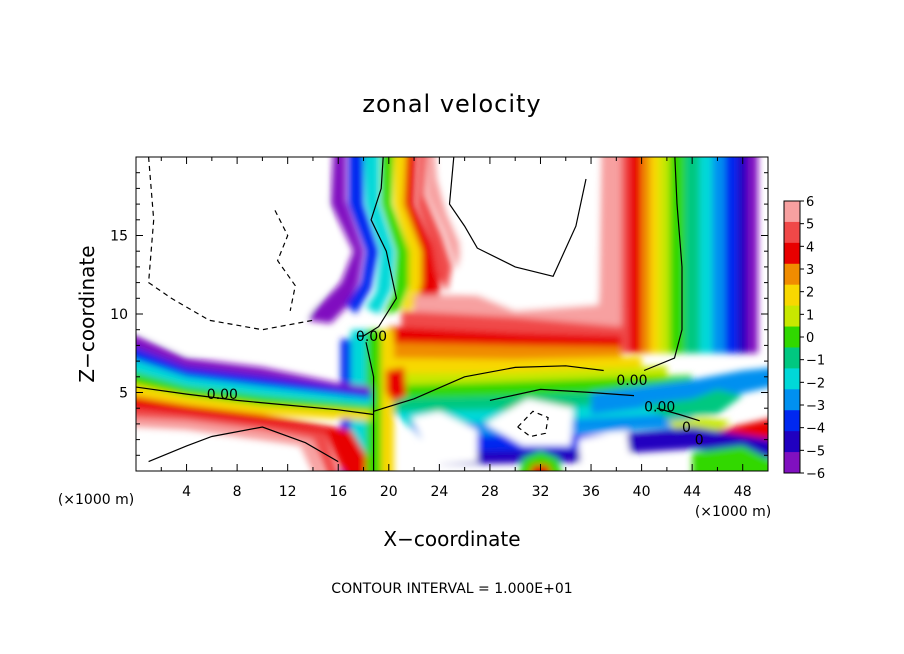 Image resolution: width=904 pixels, height=654 pixels. Describe the element at coordinates (591, 492) in the screenshot. I see `x-tick-label: 36` at that location.